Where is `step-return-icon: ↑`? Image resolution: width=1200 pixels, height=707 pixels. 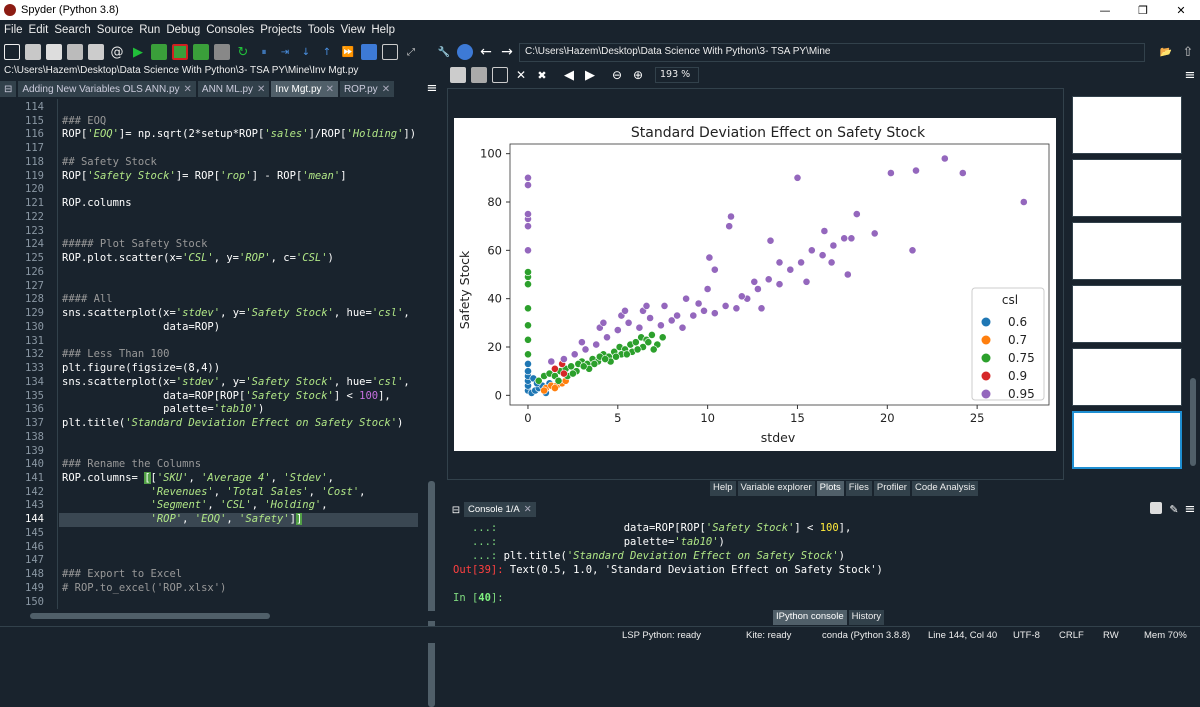
step-return-icon: ↑ is located at coordinates (327, 52).